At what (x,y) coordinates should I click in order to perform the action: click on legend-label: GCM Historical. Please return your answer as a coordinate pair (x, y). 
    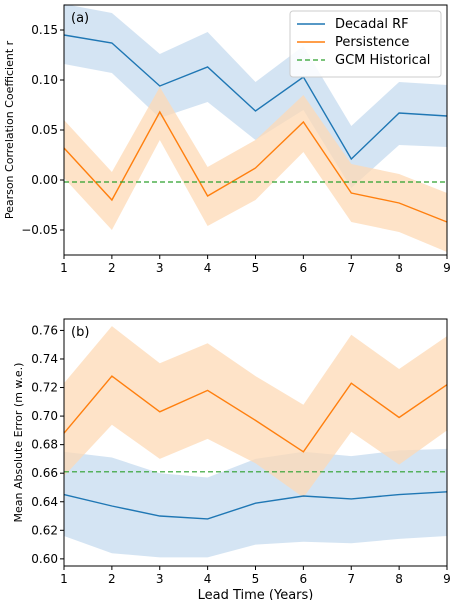
    Looking at the image, I should click on (382, 60).